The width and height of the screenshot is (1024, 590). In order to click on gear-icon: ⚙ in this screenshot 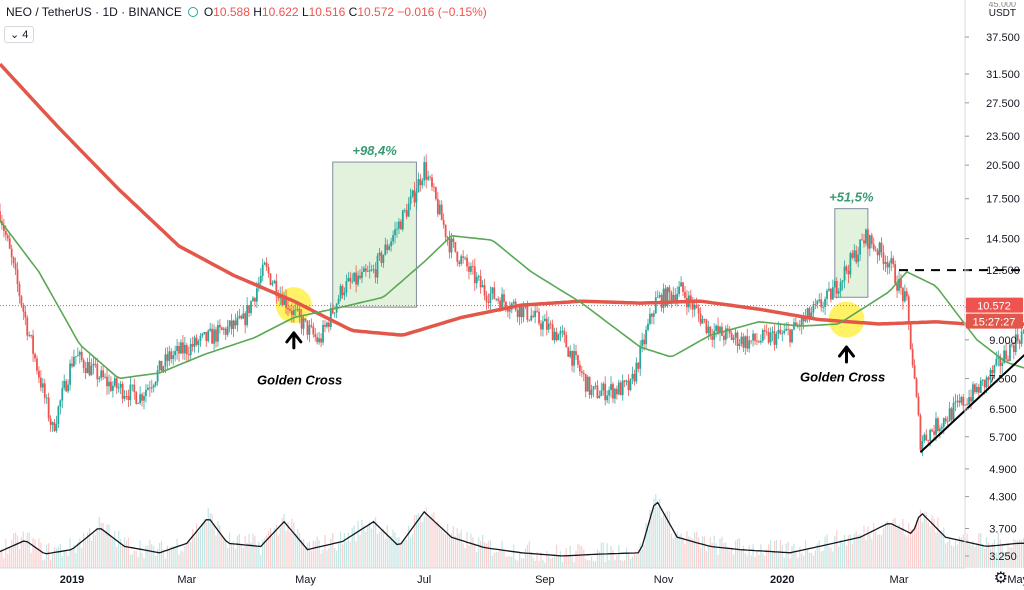, I will do `click(1000, 578)`.